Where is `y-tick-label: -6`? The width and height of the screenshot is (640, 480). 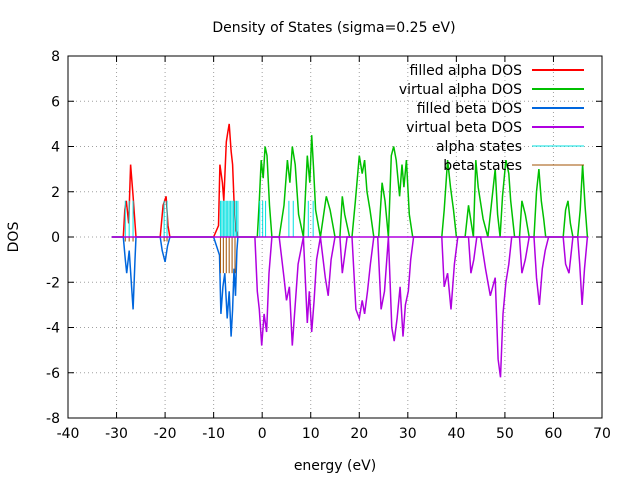 y-tick-label: -6 is located at coordinates (53, 374).